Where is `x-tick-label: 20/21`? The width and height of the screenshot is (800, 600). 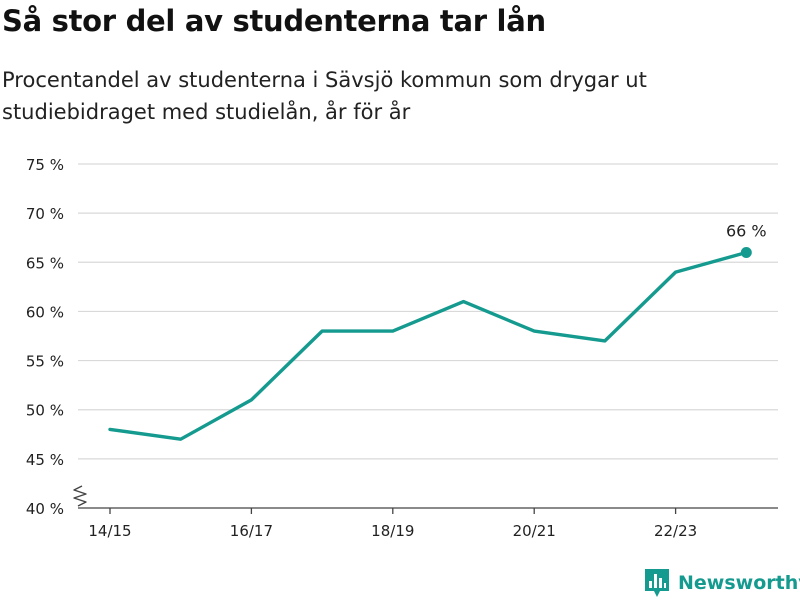 x-tick-label: 20/21 is located at coordinates (534, 531).